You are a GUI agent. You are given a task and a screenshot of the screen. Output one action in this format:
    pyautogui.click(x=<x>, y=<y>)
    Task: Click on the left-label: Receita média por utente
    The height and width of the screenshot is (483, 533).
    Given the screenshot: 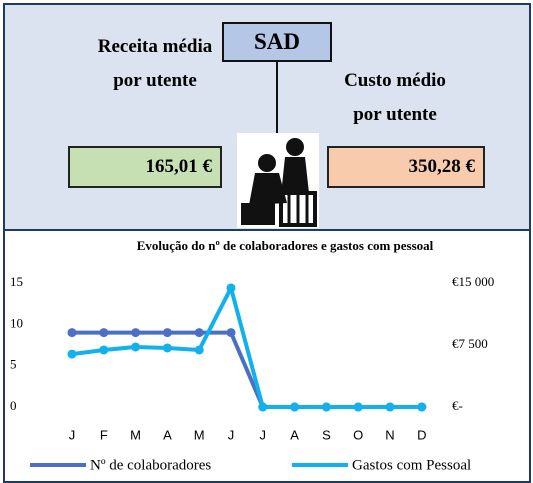 What is the action you would take?
    pyautogui.click(x=155, y=63)
    